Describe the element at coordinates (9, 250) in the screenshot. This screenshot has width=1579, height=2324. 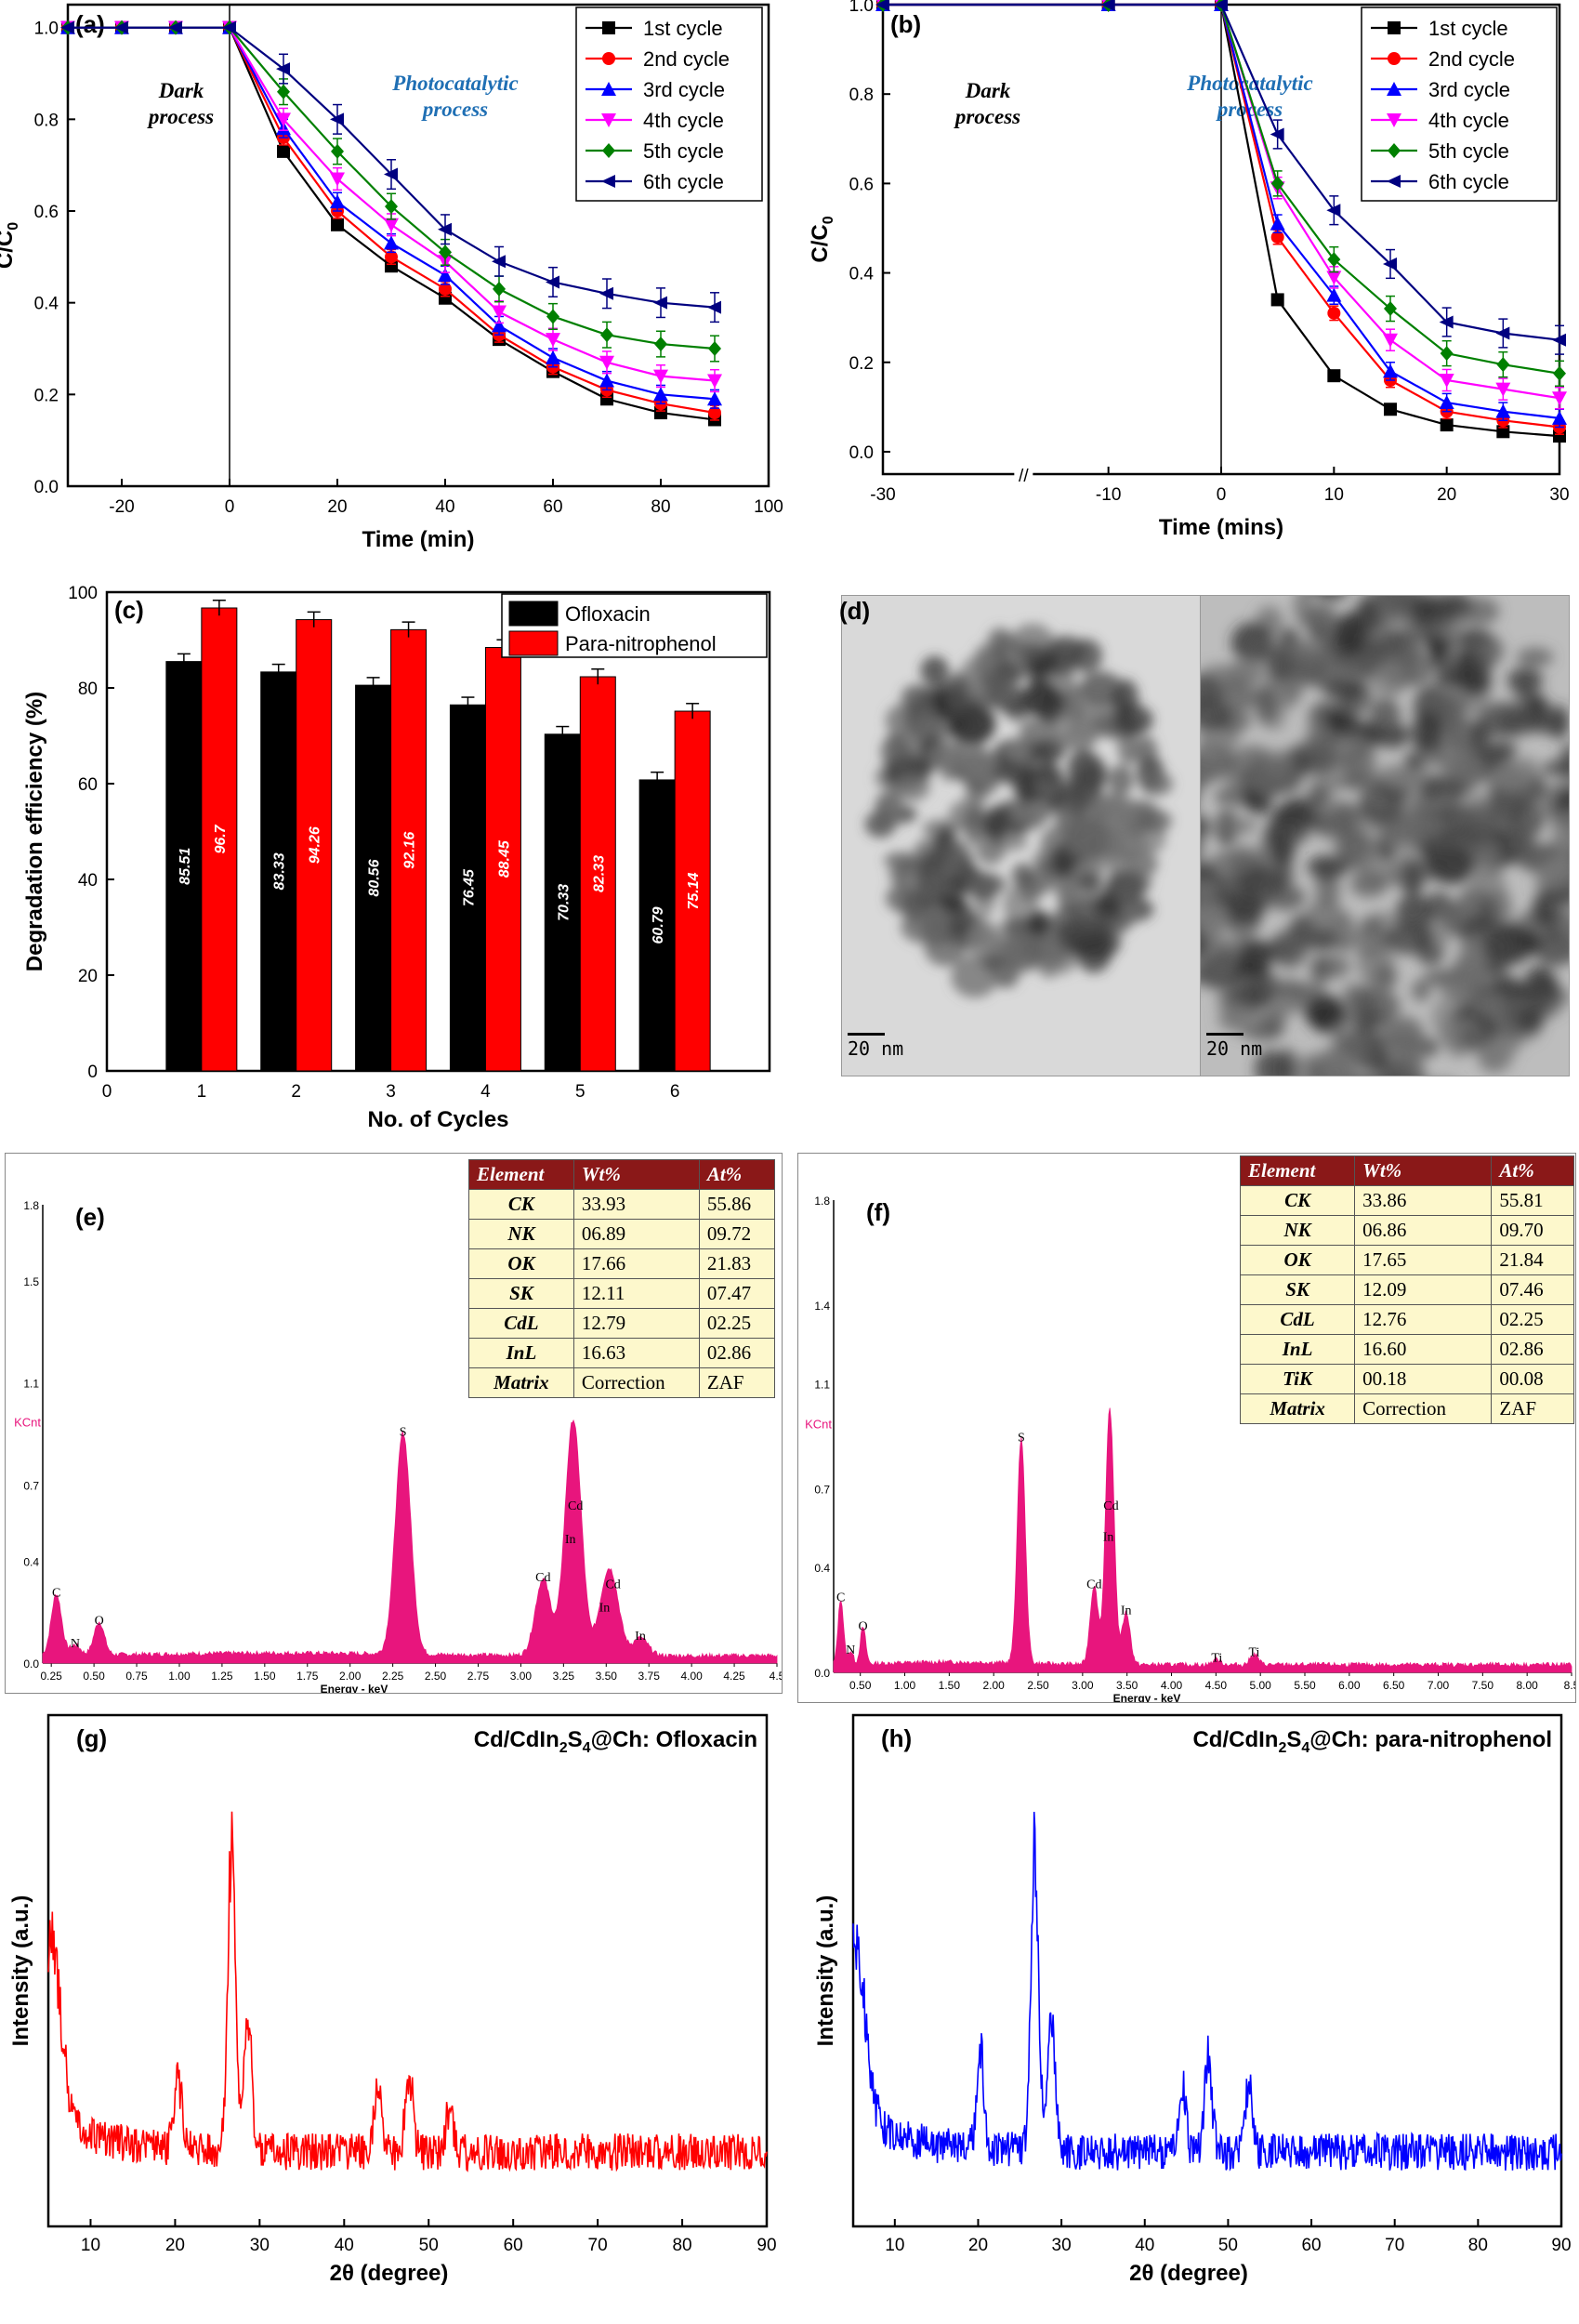
I see `y-label-main: C/C` at that location.